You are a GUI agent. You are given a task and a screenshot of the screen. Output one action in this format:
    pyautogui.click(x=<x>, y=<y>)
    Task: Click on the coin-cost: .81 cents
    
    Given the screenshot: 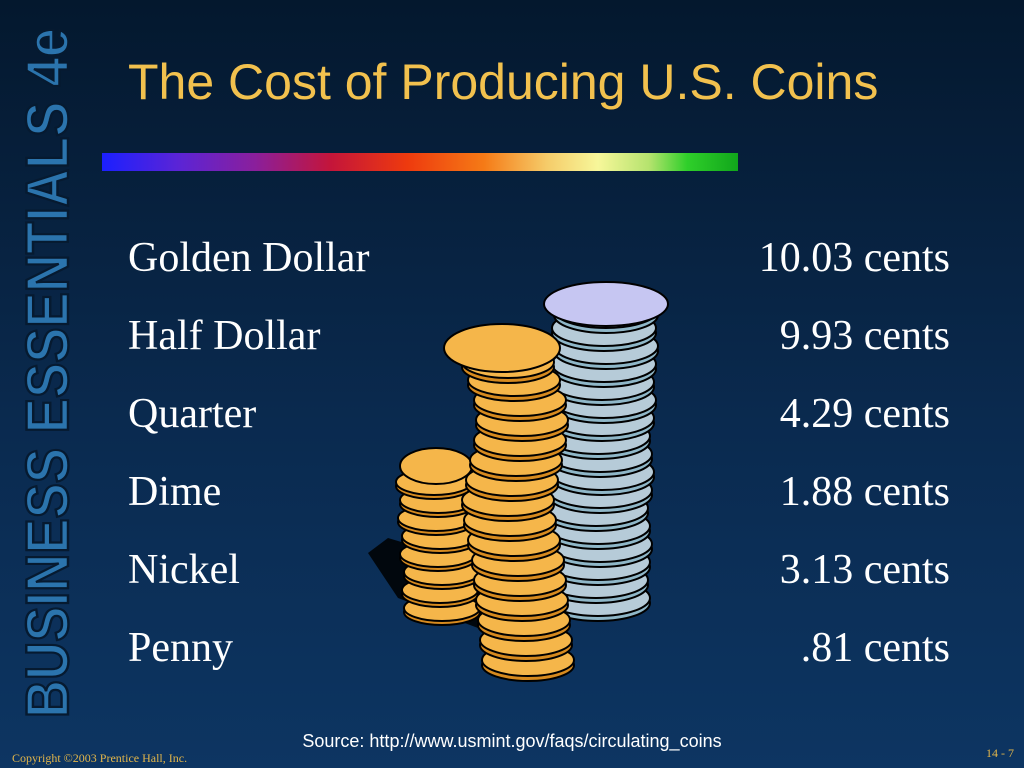 What is the action you would take?
    pyautogui.click(x=875, y=648)
    